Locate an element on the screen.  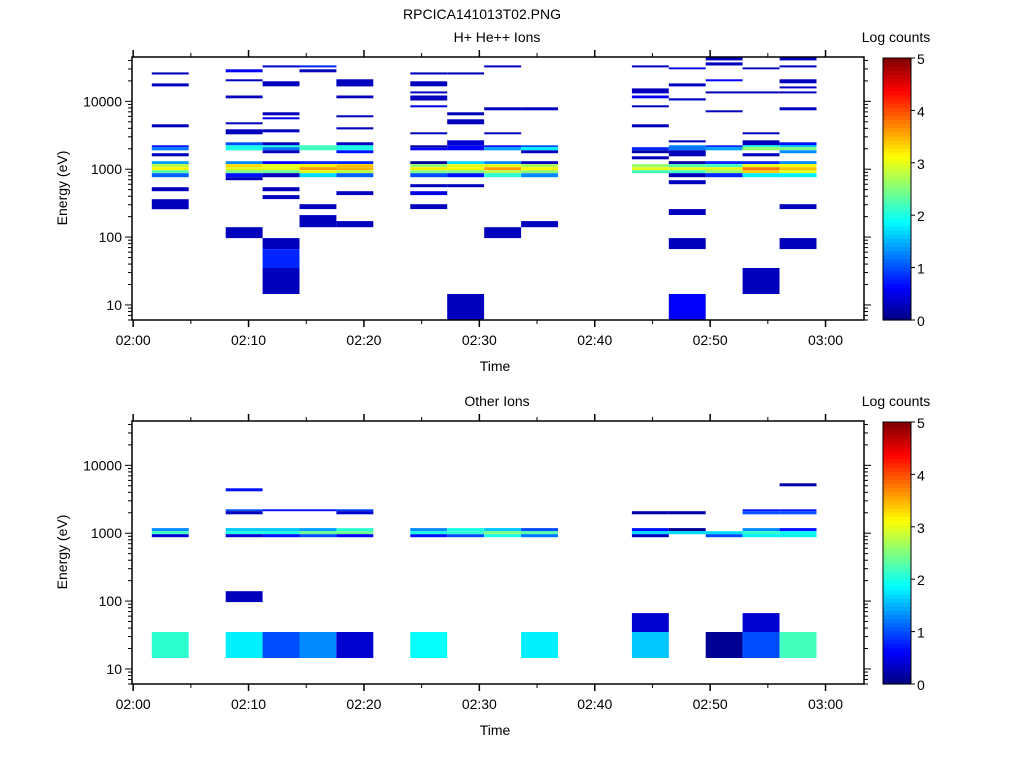
x-tick-label: 02:40 is located at coordinates (594, 340).